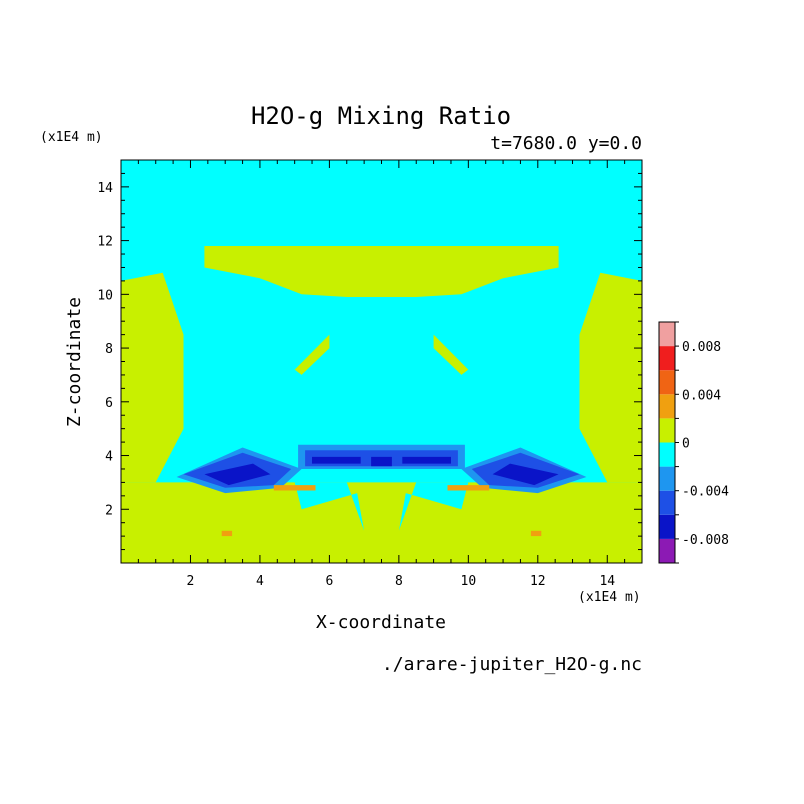 The image size is (804, 804). What do you see at coordinates (381, 461) in the screenshot?
I see `region-center-dry-cell-mid` at bounding box center [381, 461].